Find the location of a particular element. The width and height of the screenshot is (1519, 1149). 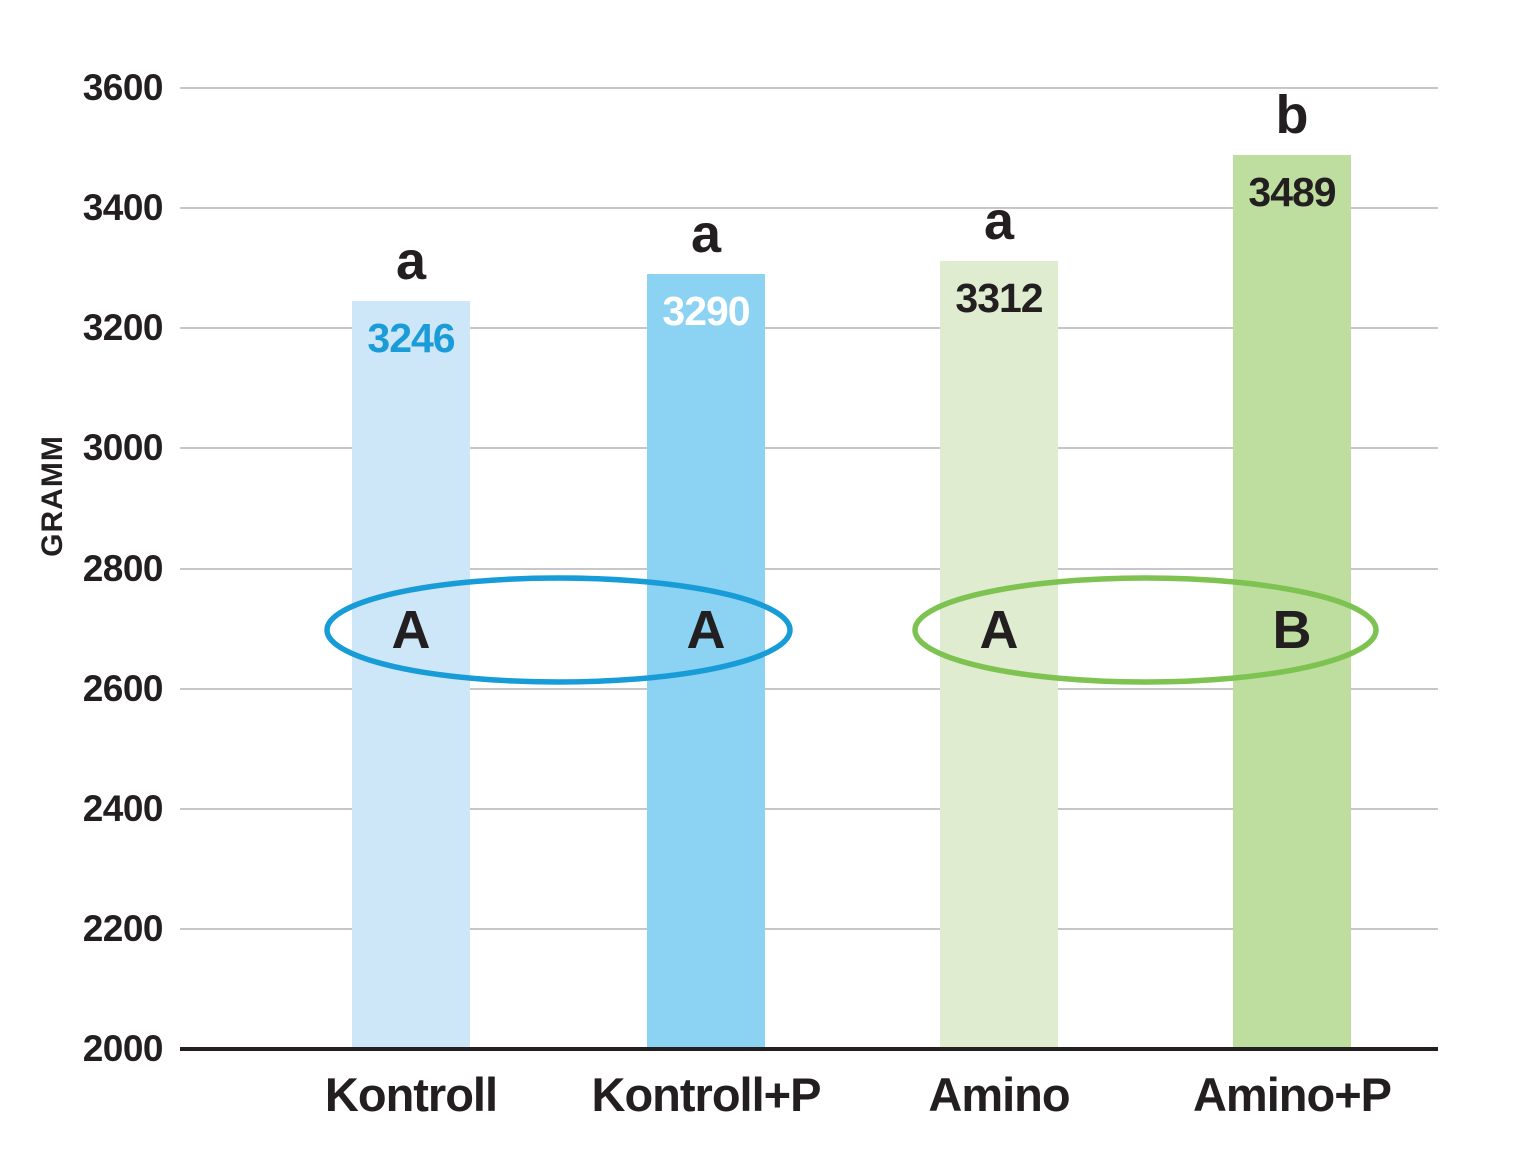

bar-value-label: 3489 is located at coordinates (1292, 191).